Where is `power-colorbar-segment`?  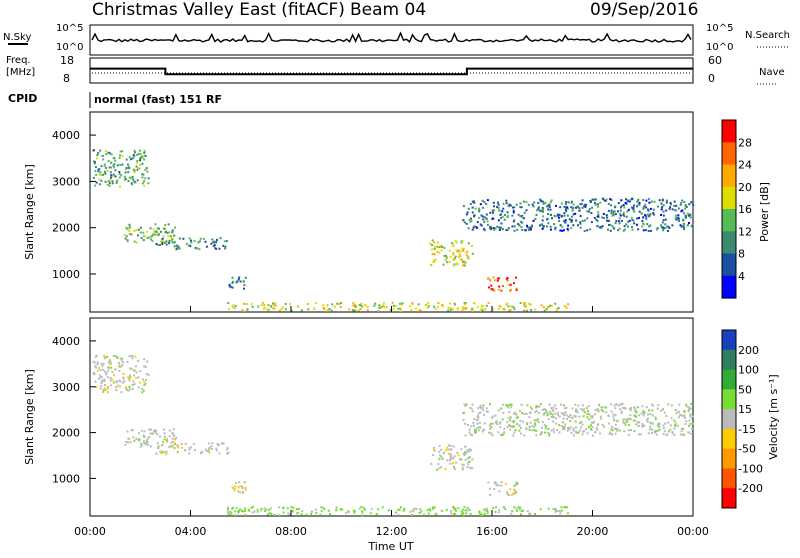 power-colorbar-segment is located at coordinates (729, 243).